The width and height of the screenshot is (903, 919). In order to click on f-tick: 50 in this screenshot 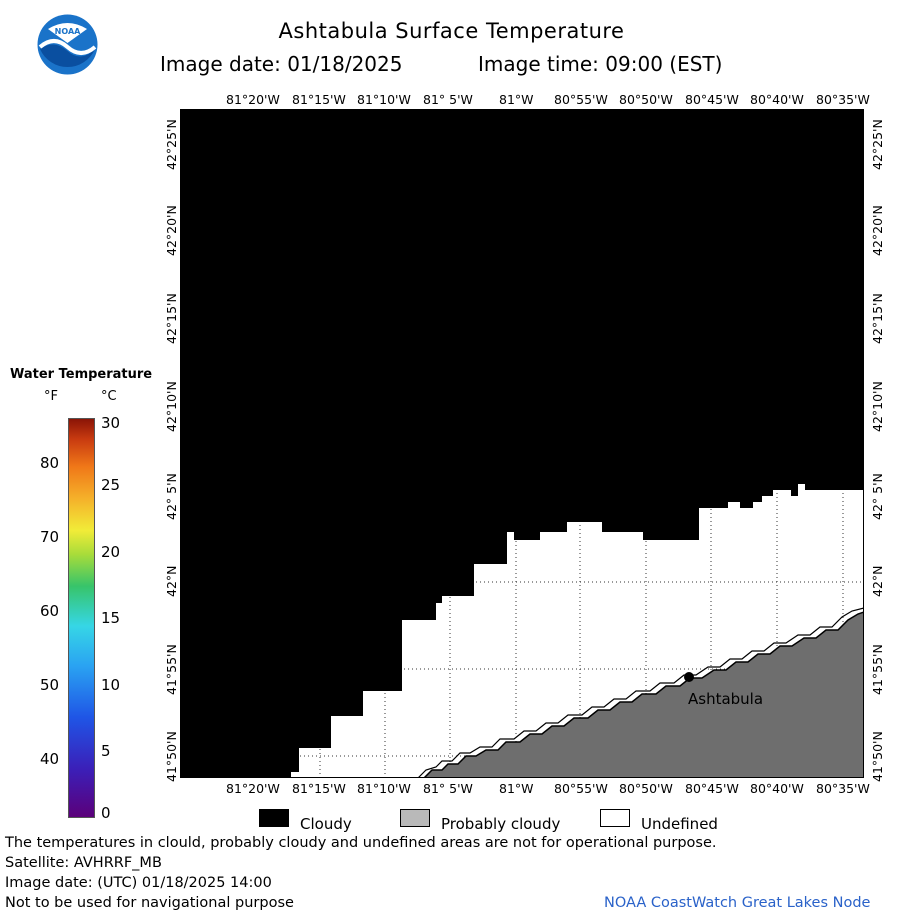, I will do `click(50, 685)`.